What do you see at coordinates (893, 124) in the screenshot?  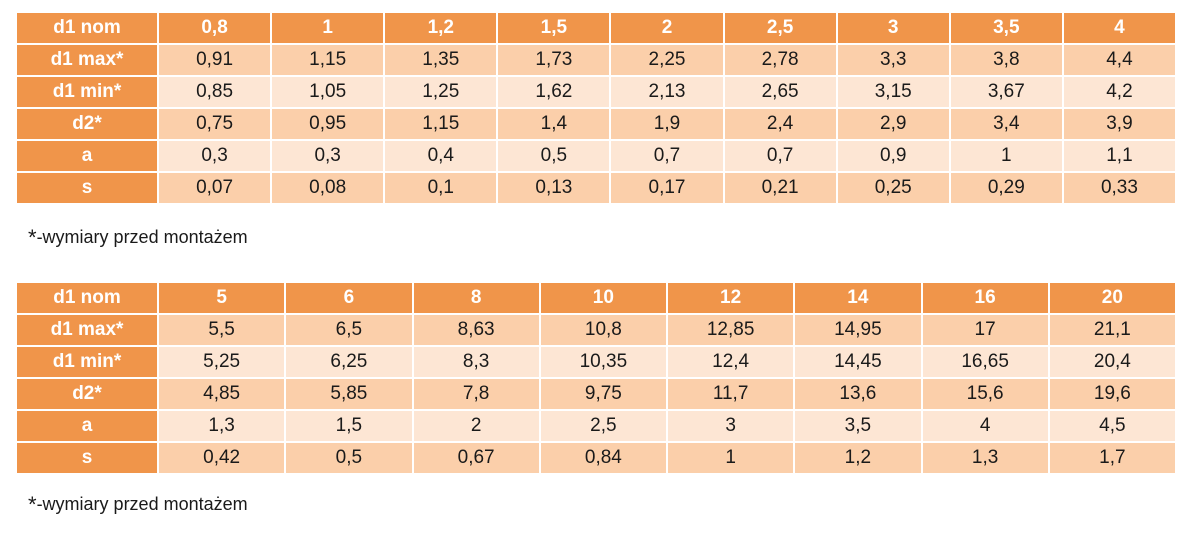 I see `value-cell: 2,9` at bounding box center [893, 124].